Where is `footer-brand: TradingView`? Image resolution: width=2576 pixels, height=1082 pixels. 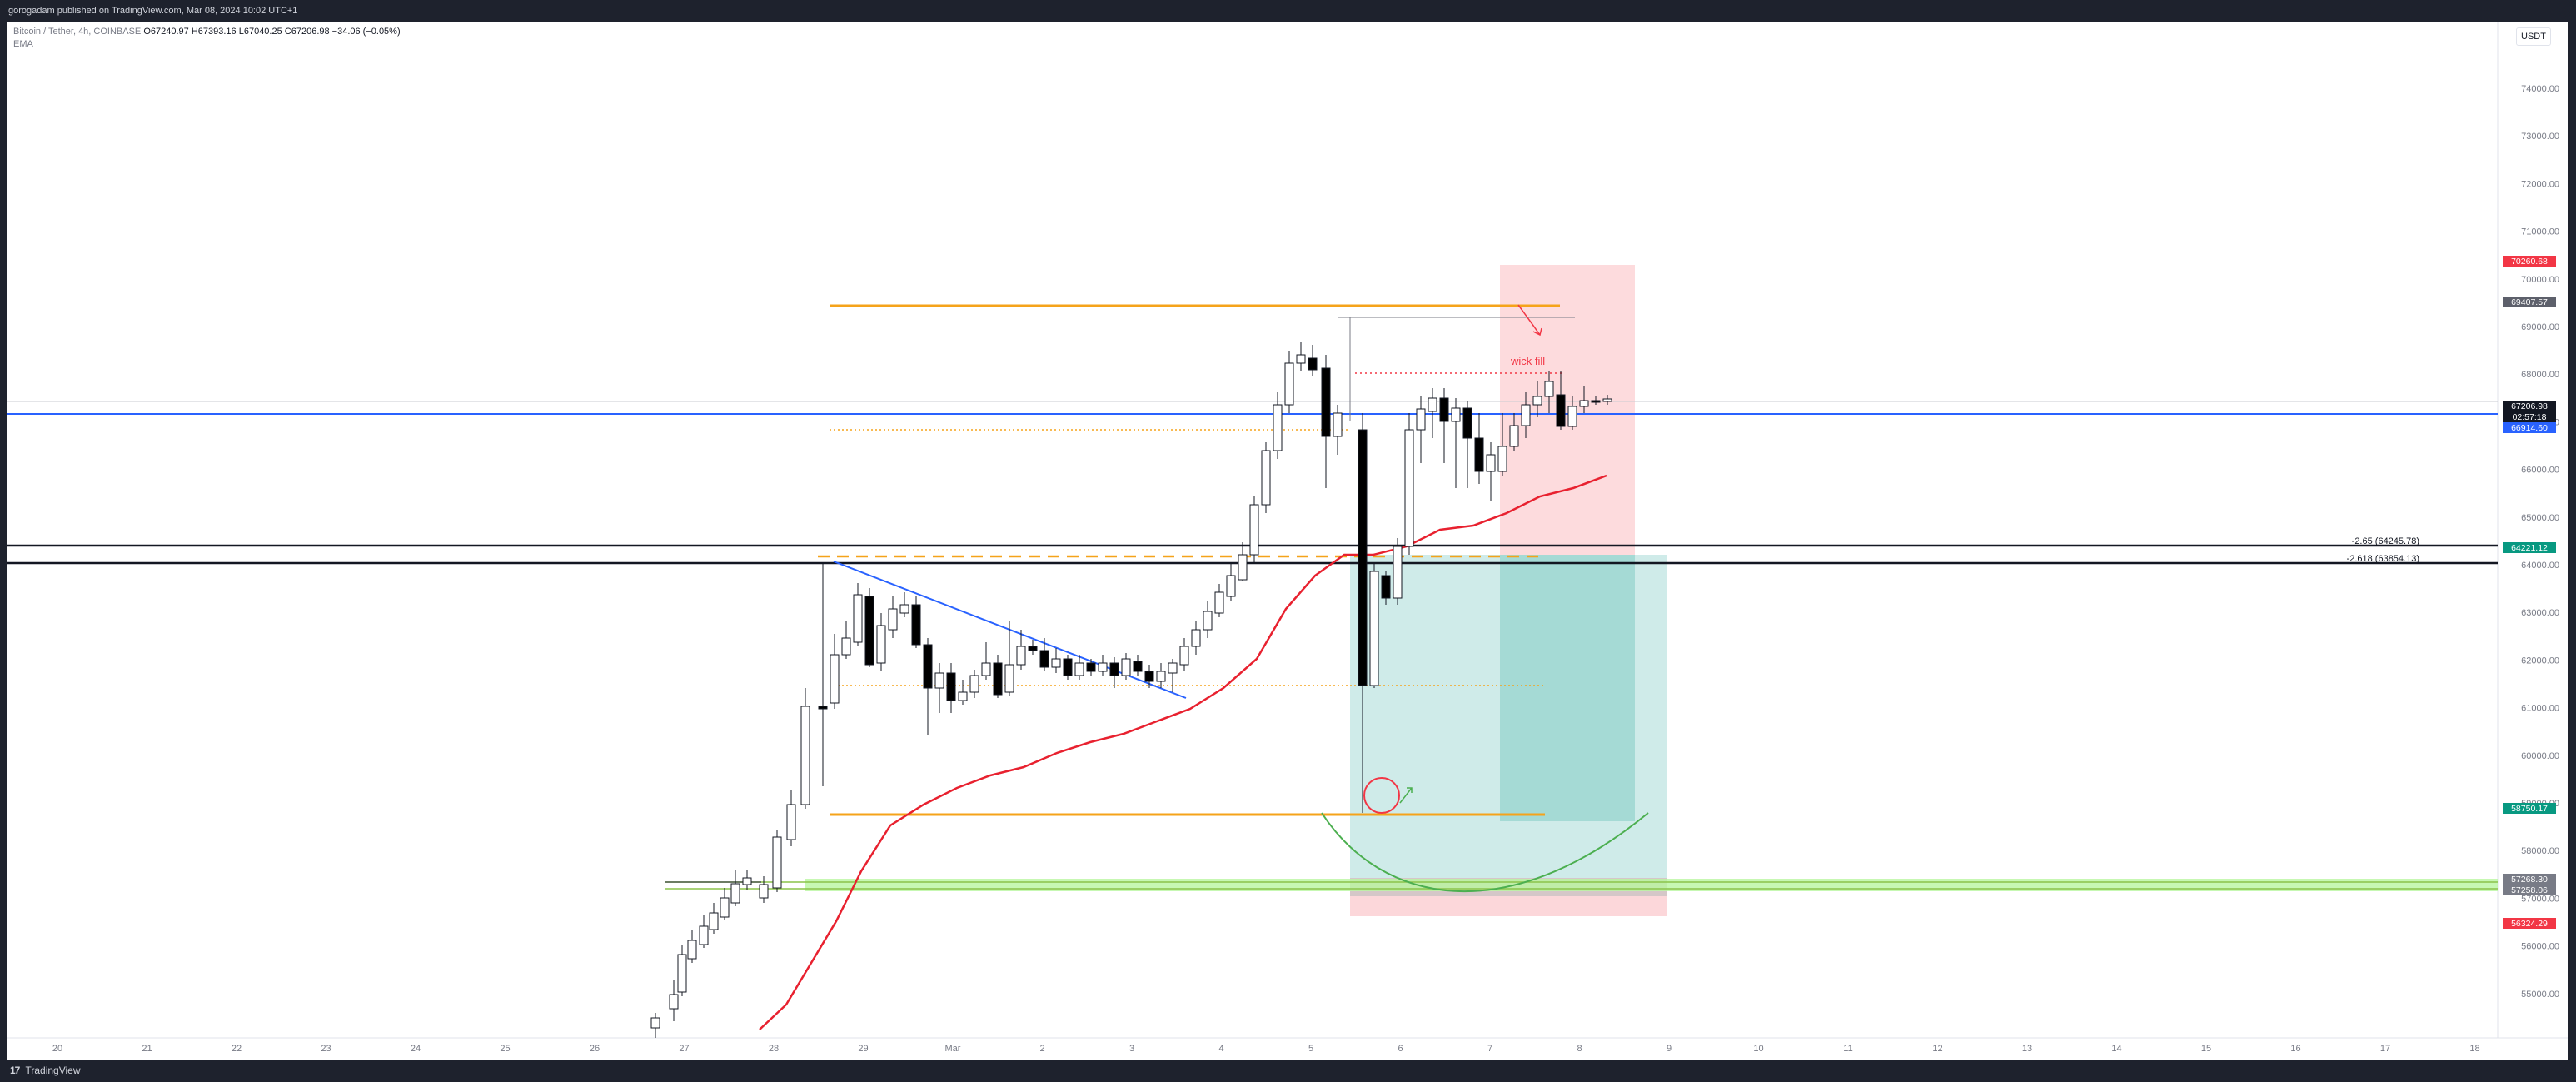 footer-brand: TradingView is located at coordinates (53, 1070).